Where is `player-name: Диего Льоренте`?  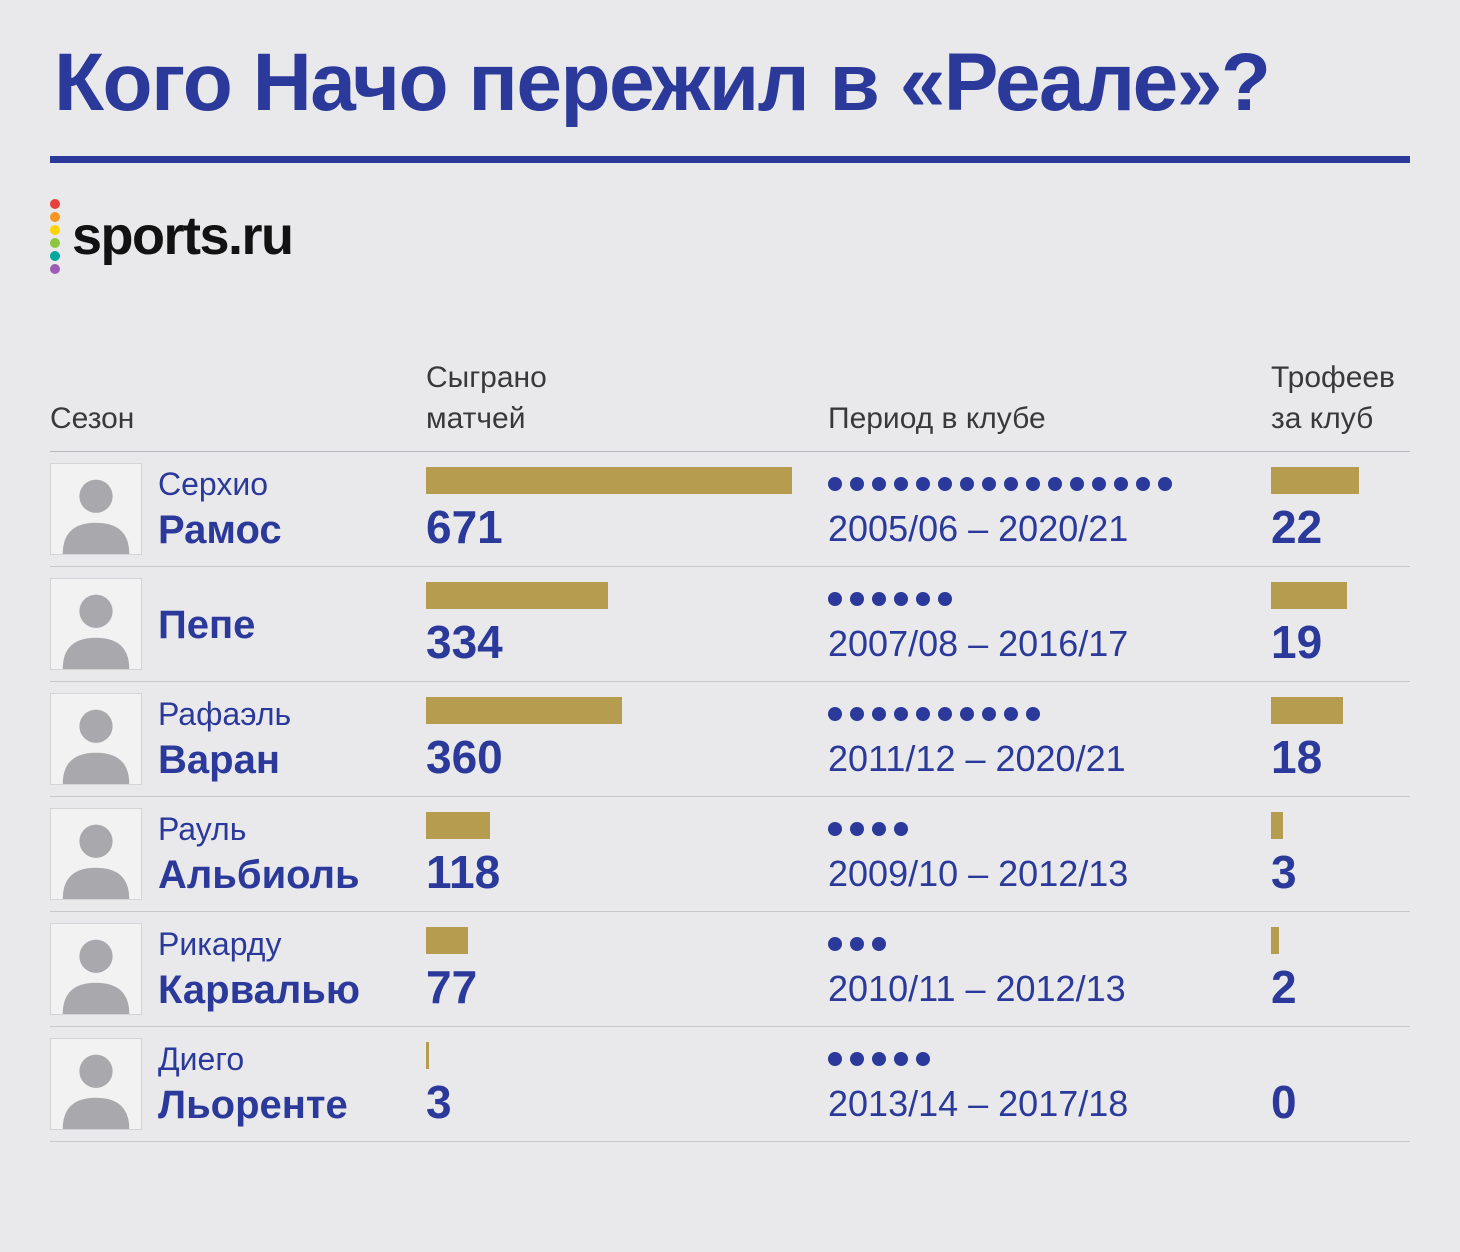 player-name: Диего Льоренте is located at coordinates (292, 1084).